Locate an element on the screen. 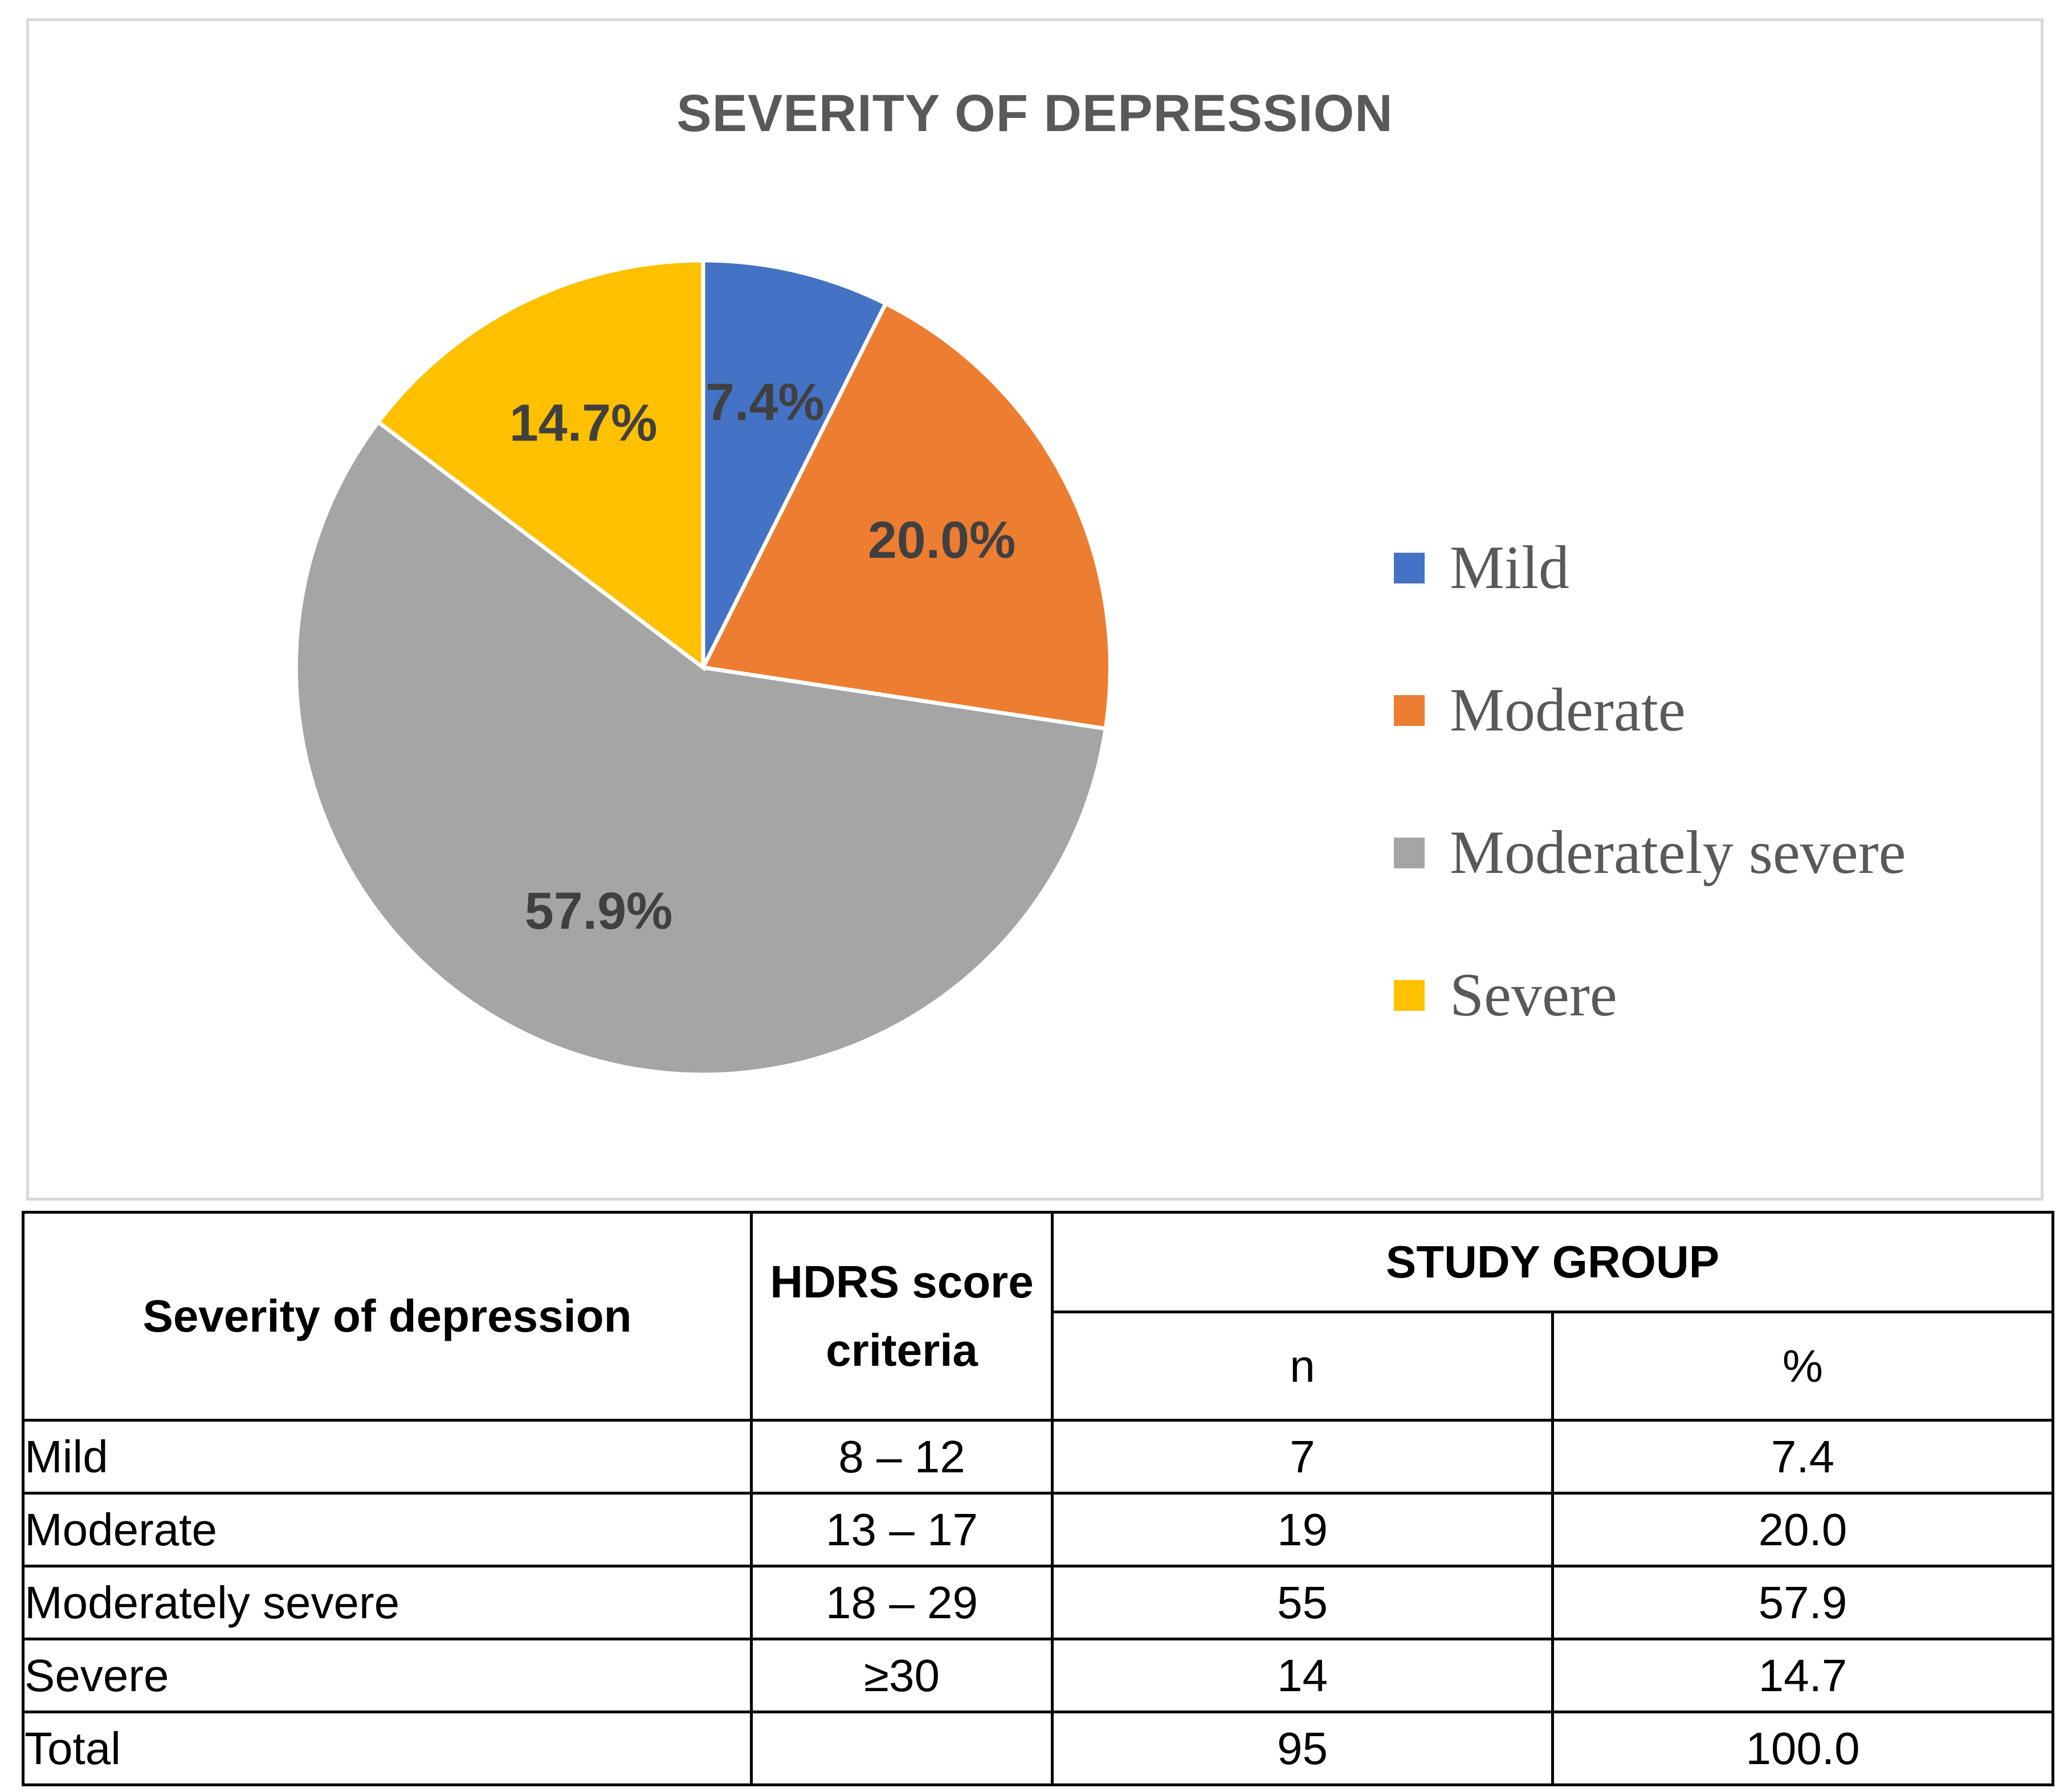 This screenshot has width=2072, height=1792. data-label-mild: 7.4% is located at coordinates (765, 402).